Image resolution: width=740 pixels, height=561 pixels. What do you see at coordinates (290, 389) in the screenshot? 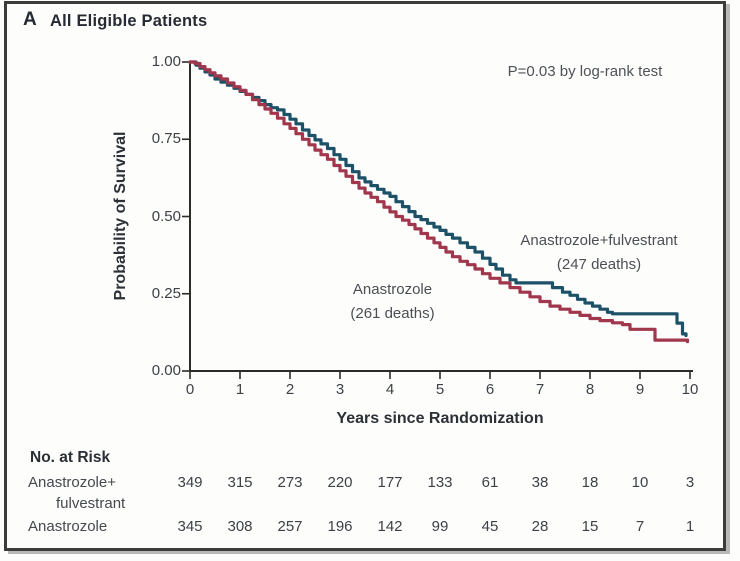
I see `x-tick-label: 2` at bounding box center [290, 389].